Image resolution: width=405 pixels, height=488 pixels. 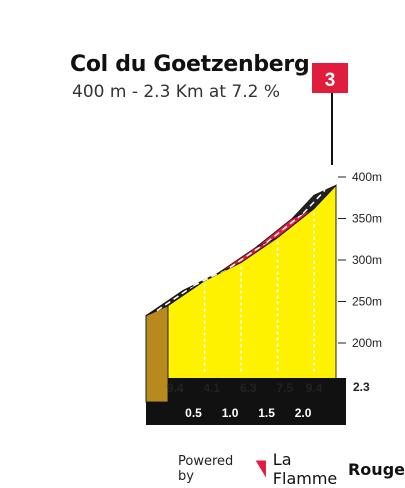 What do you see at coordinates (305, 469) in the screenshot?
I see `brand-name-primary: La Flamme` at bounding box center [305, 469].